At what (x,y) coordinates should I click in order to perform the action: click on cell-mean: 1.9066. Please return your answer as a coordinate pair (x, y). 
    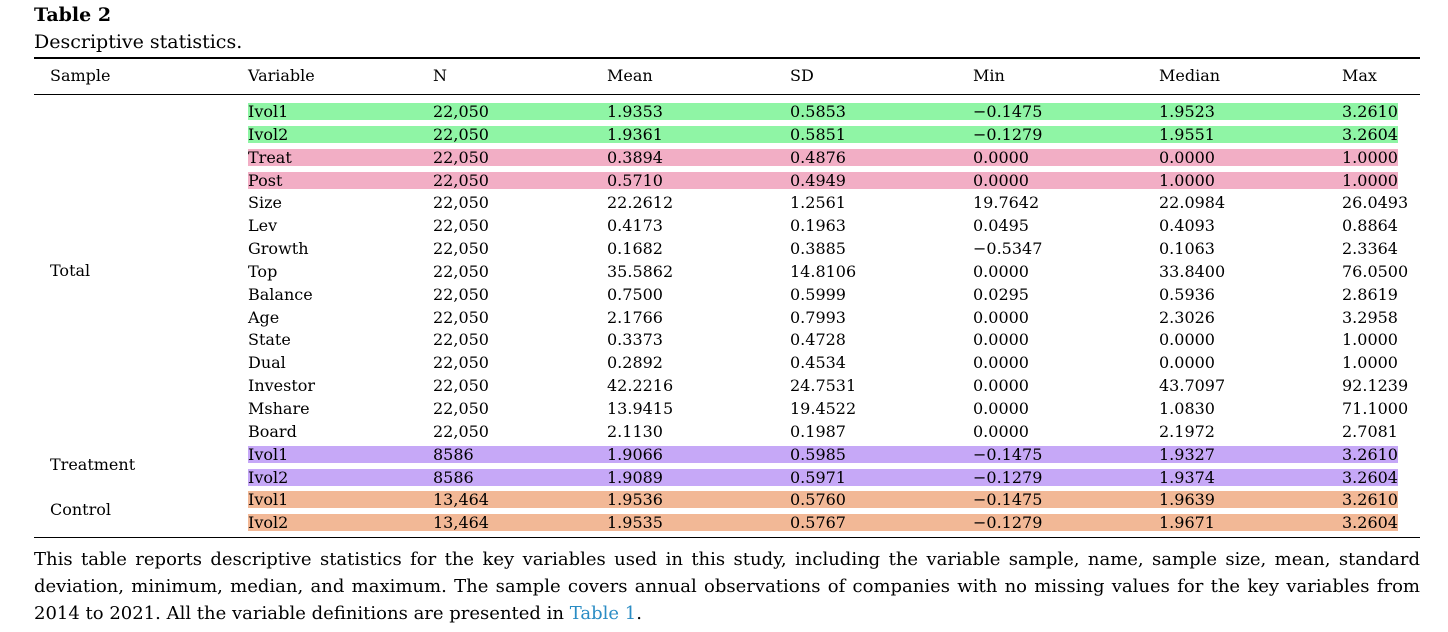
    Looking at the image, I should click on (635, 454).